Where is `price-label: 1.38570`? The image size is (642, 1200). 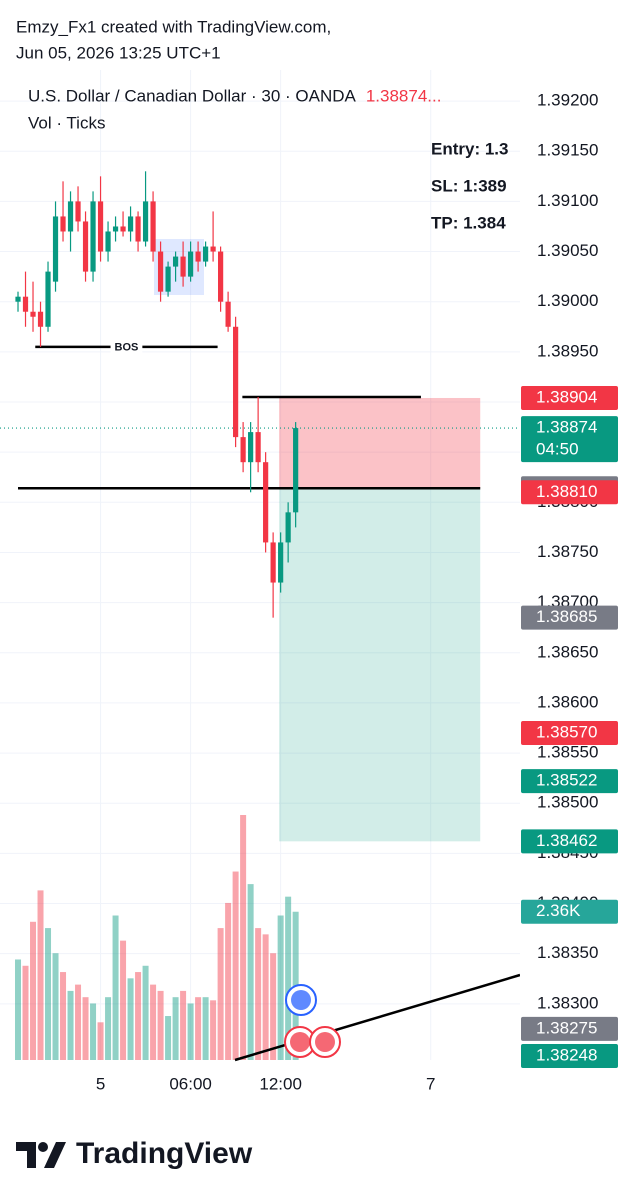
price-label: 1.38570 is located at coordinates (566, 731).